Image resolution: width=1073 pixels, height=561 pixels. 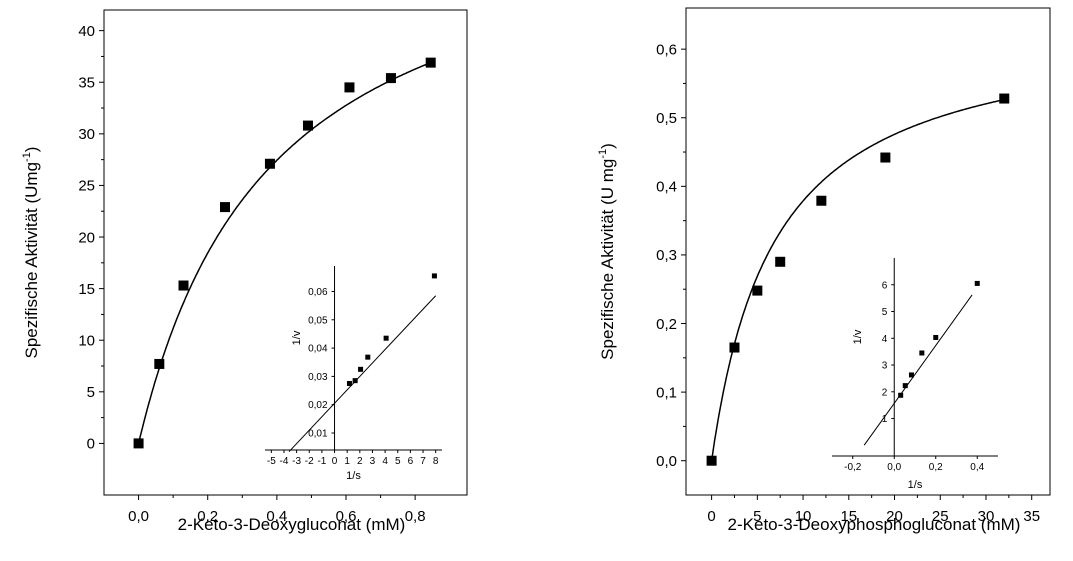 I want to click on right-chart-x-tick-label: 10, so click(x=803, y=516).